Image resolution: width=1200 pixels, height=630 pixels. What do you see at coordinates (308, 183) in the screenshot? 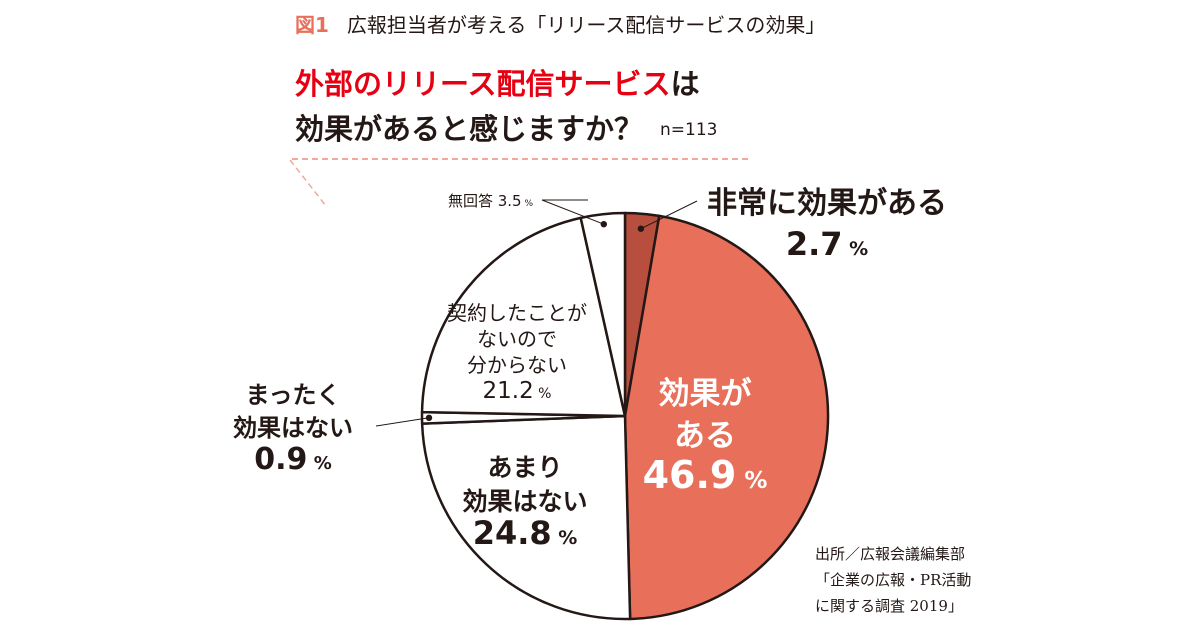
I see `dashed-pointer` at bounding box center [308, 183].